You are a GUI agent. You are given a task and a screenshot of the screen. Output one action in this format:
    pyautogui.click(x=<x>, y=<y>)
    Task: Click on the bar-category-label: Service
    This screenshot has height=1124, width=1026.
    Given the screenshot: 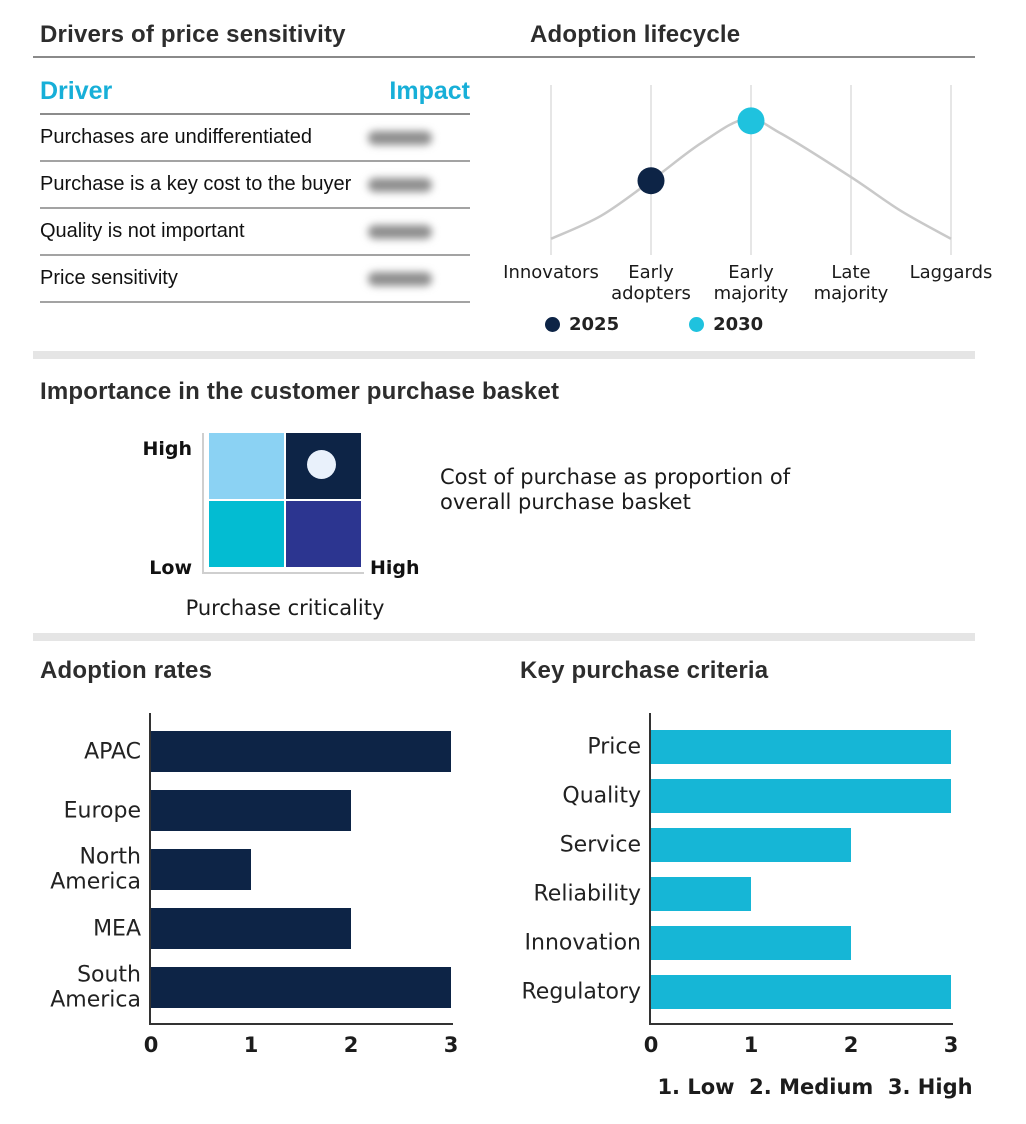 What is the action you would take?
    pyautogui.click(x=600, y=845)
    